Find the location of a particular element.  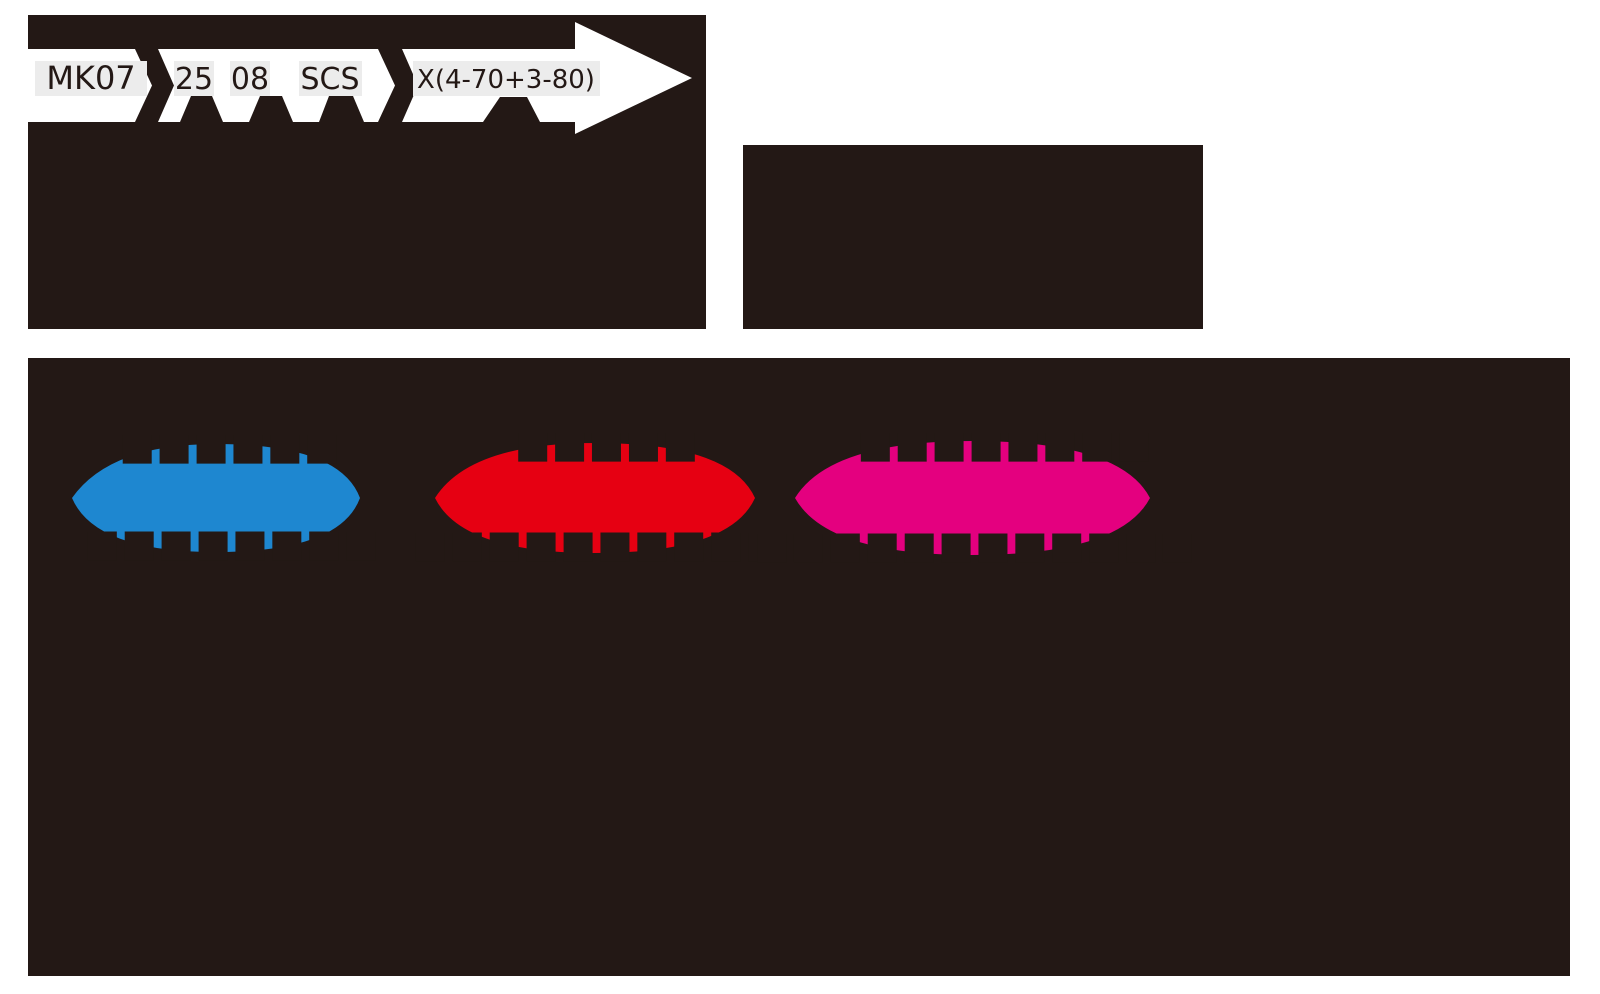

code-label-model: MK07 is located at coordinates (90, 78).